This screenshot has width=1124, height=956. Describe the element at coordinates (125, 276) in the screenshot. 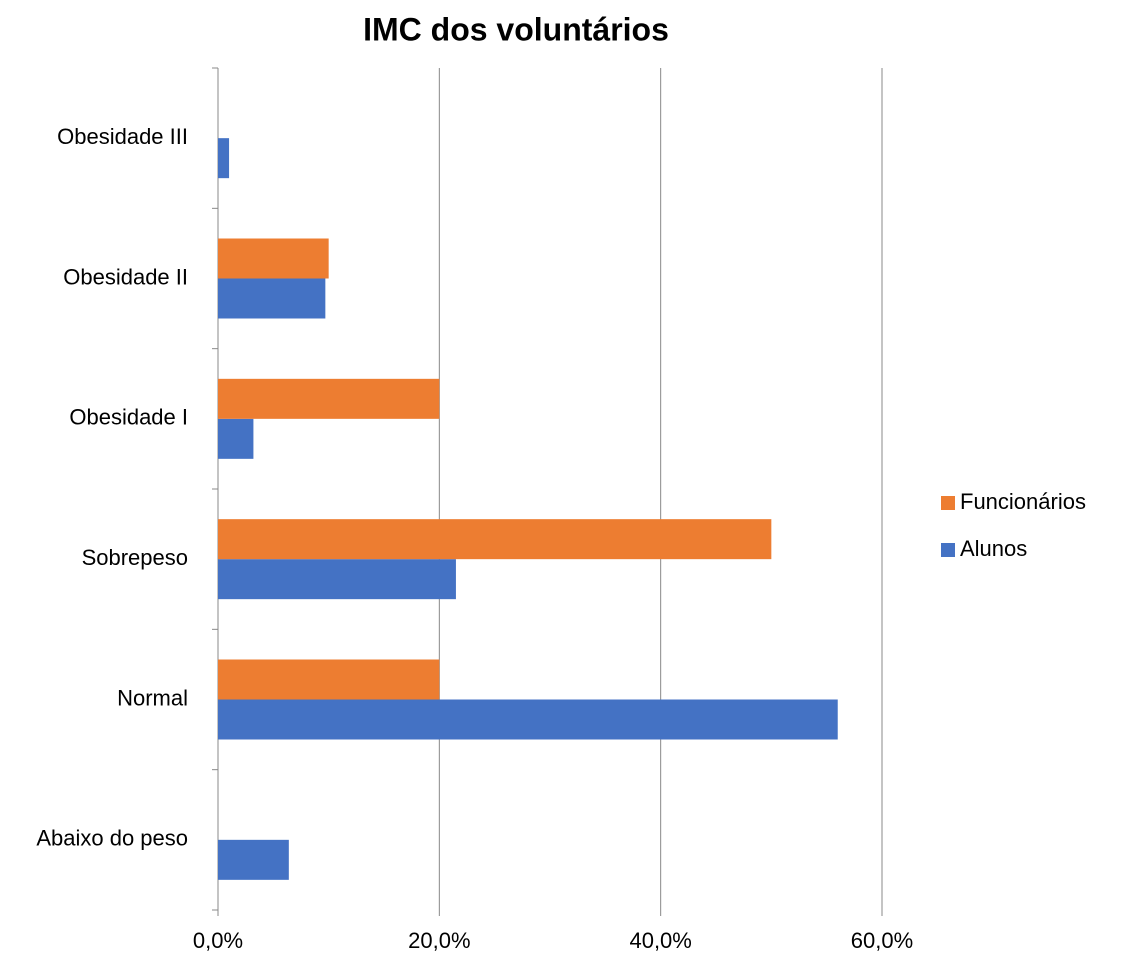

I see `y-tick-label: Obesidade II` at that location.